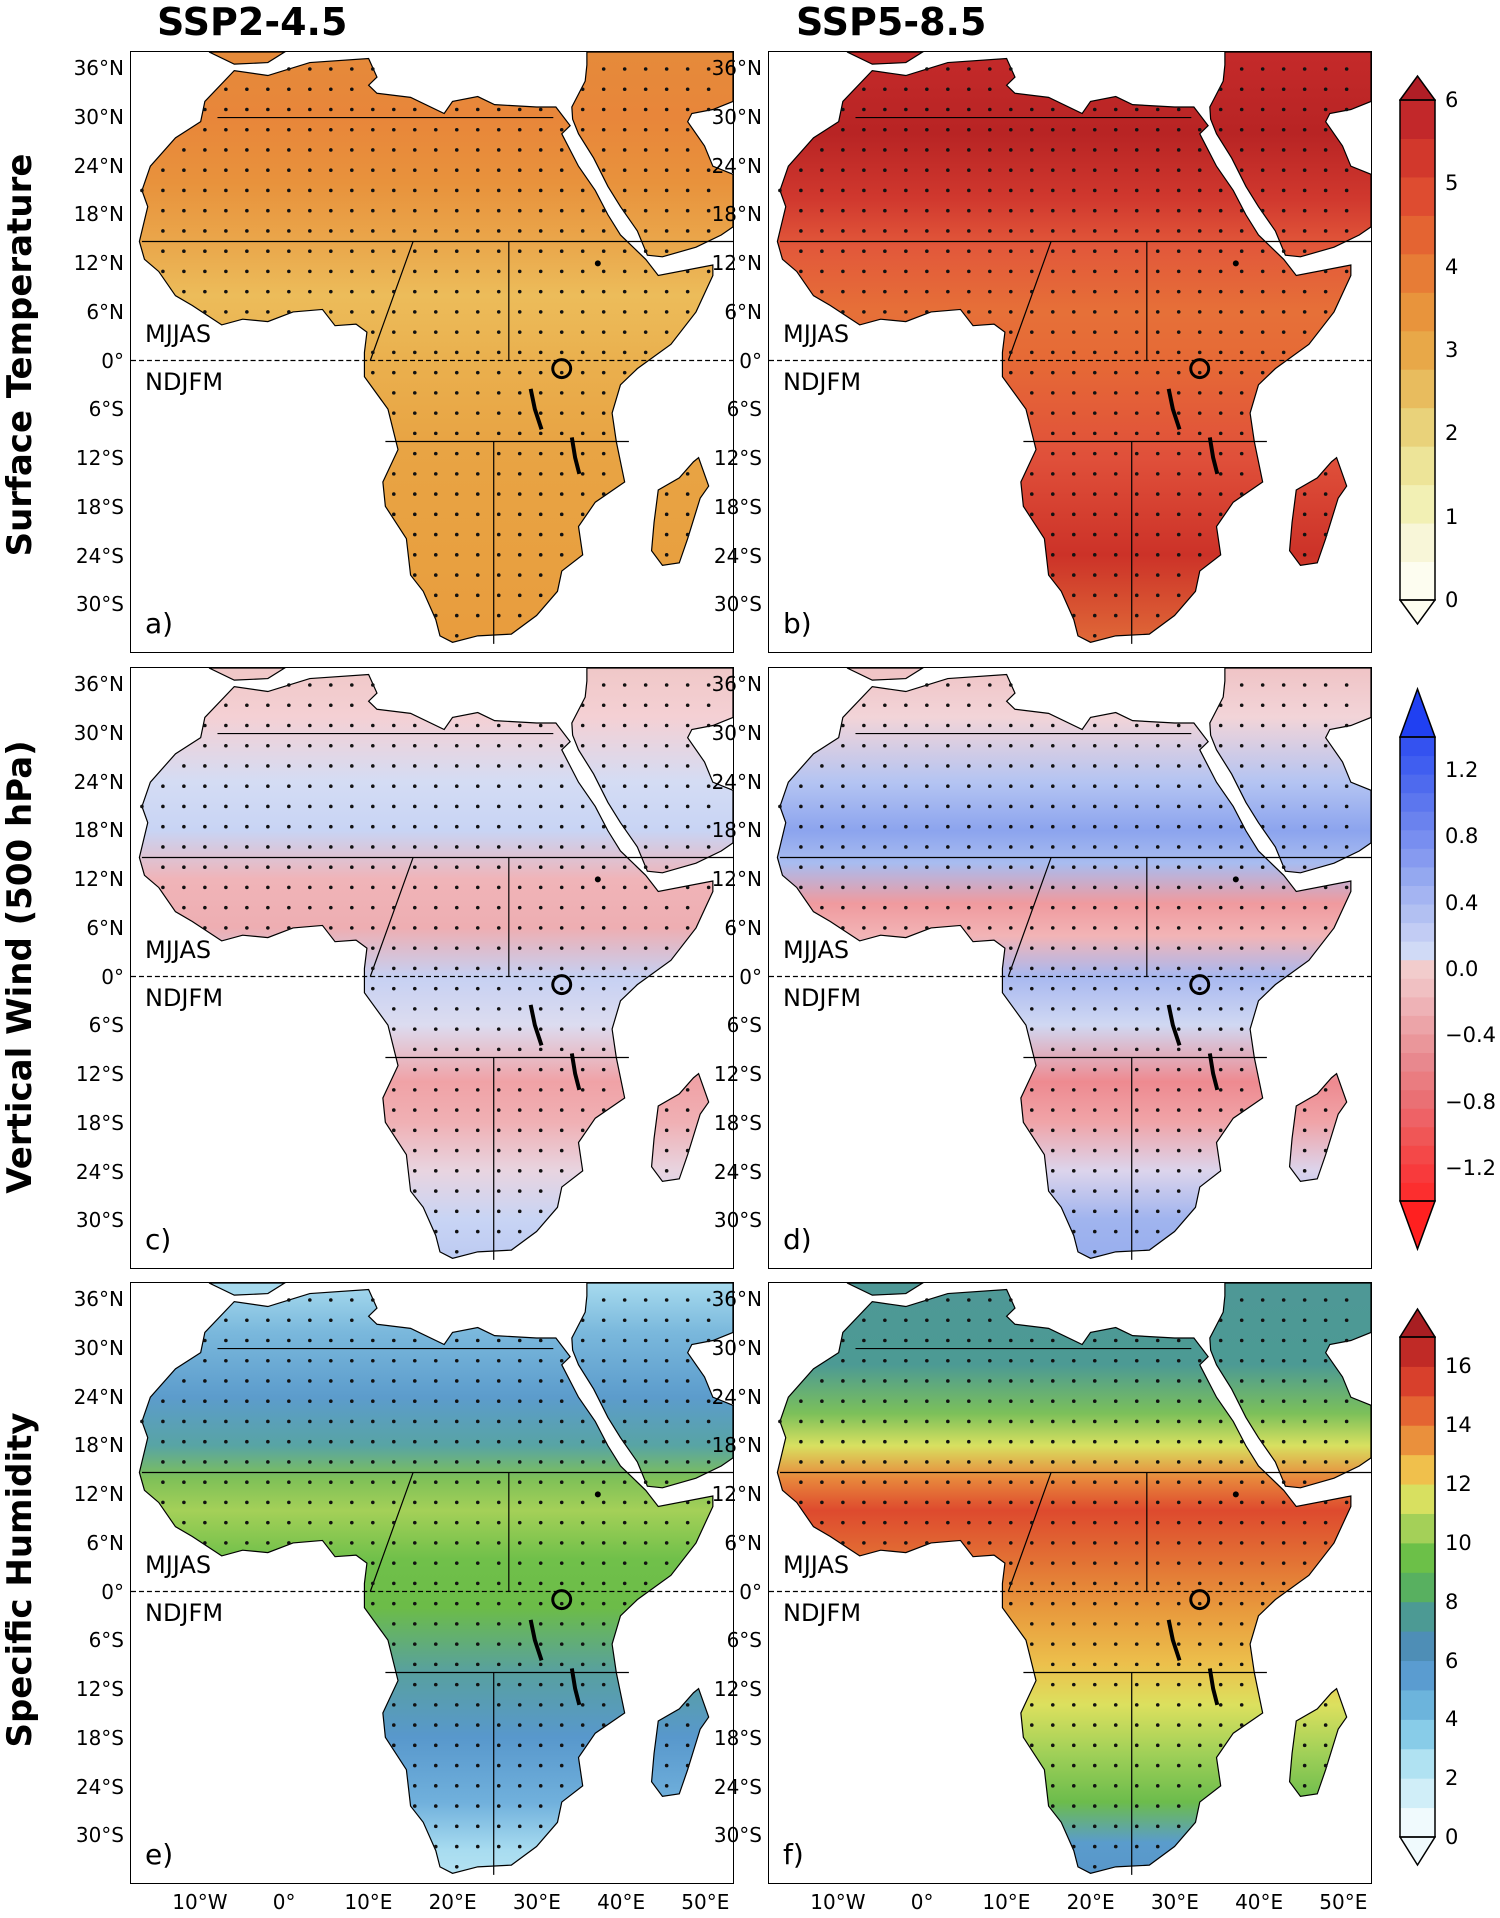 Image resolution: width=1500 pixels, height=1918 pixels. I want to click on season-label-mjjas: MJJAS, so click(178, 949).